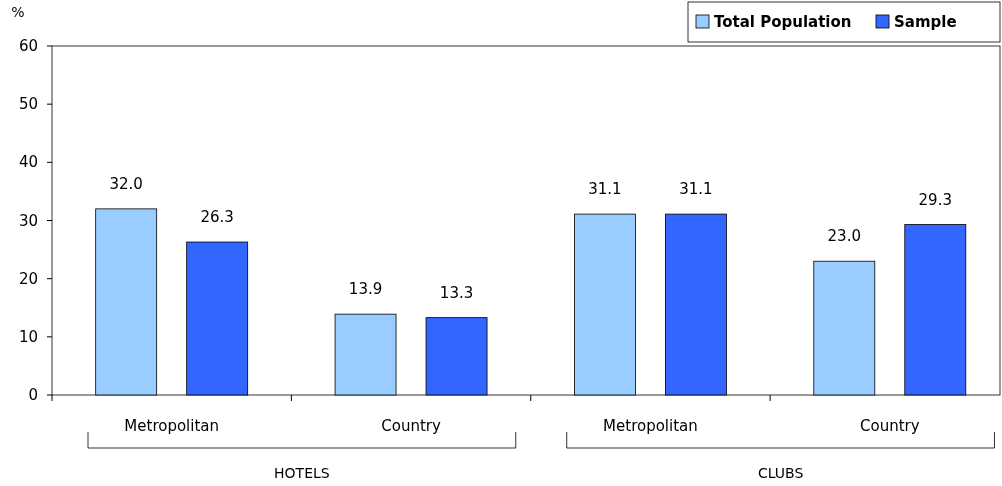 The width and height of the screenshot is (1002, 486). What do you see at coordinates (126, 183) in the screenshot?
I see `data-label: 32.0` at bounding box center [126, 183].